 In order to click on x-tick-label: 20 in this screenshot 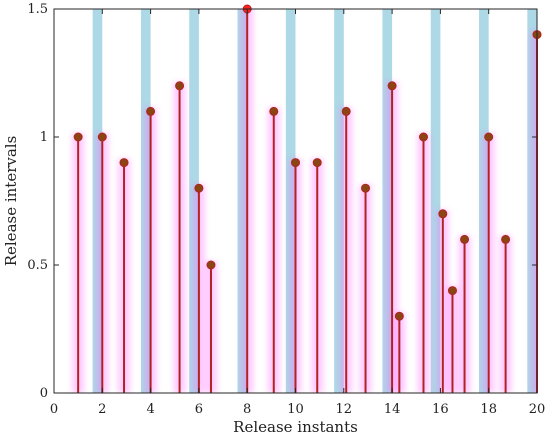, I will do `click(537, 409)`.